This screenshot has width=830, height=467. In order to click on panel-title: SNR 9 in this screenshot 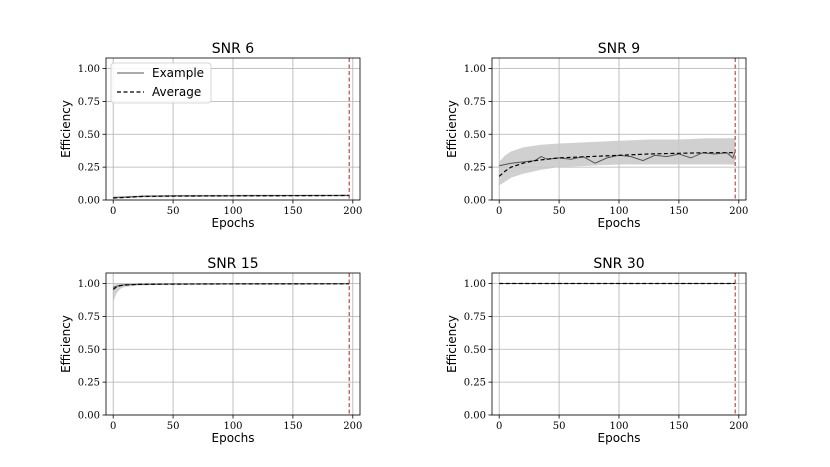, I will do `click(619, 49)`.